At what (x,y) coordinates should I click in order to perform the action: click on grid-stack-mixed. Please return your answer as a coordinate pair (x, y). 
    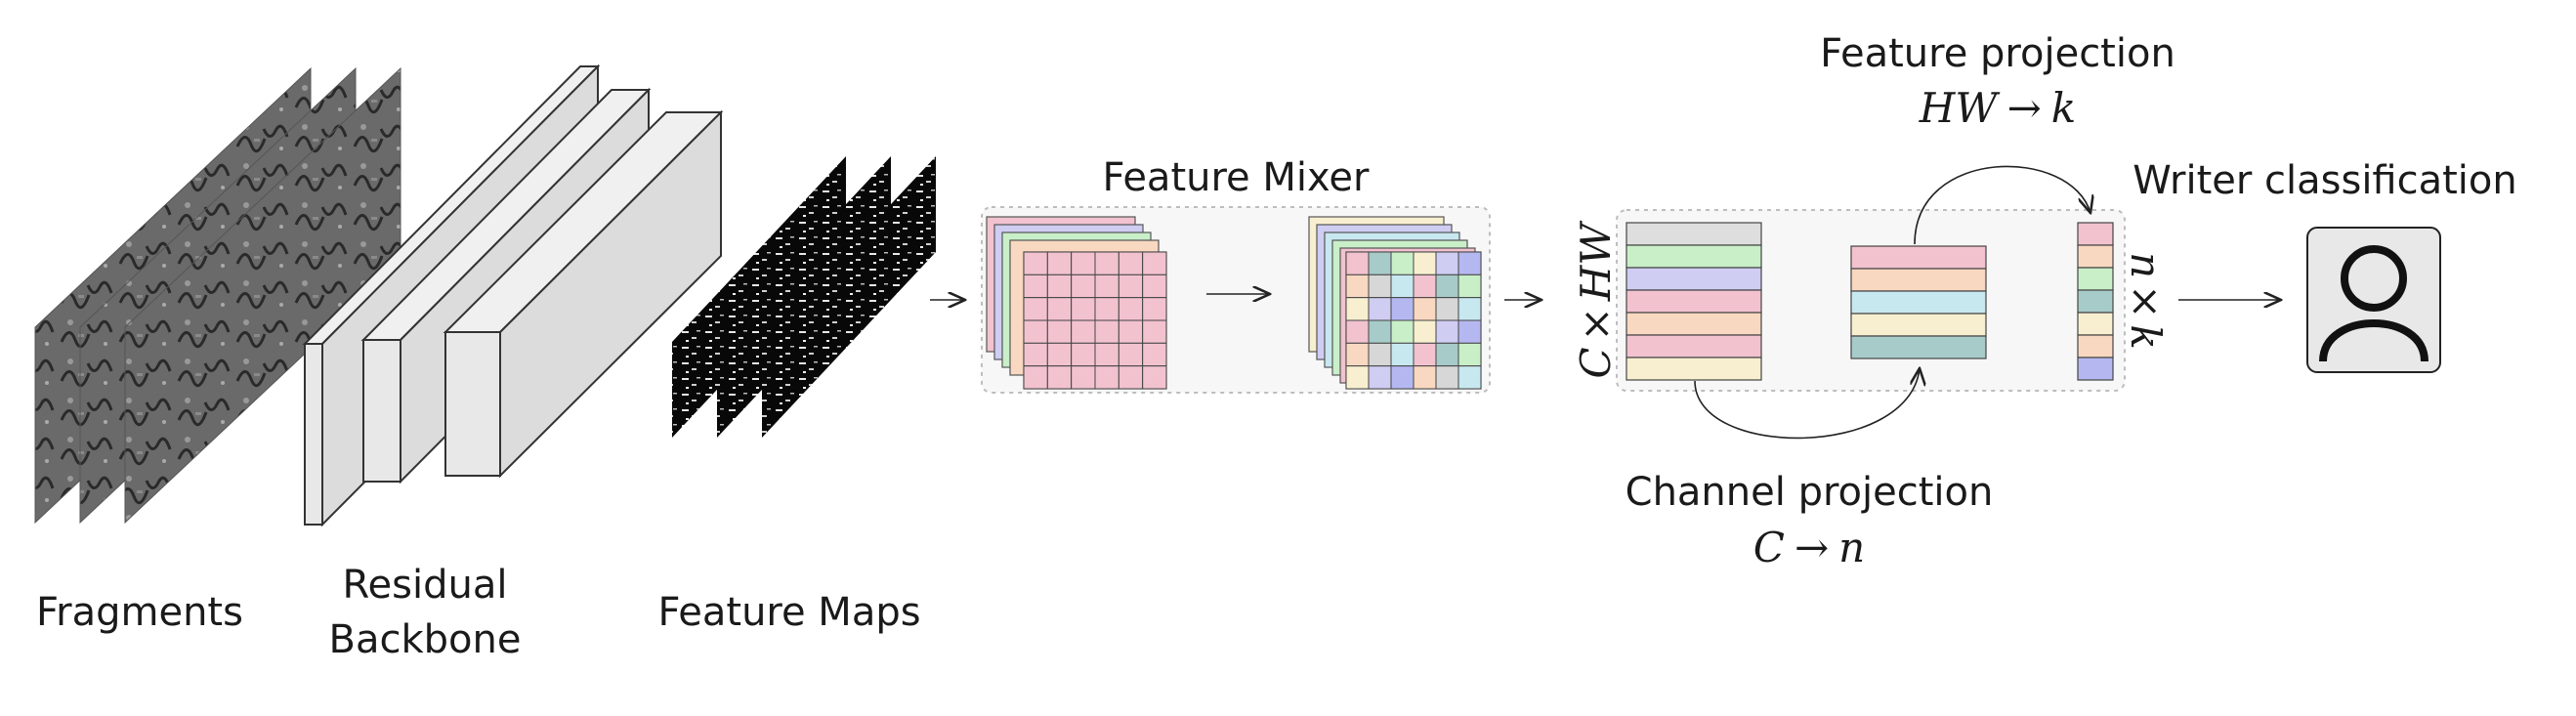
    Looking at the image, I should click on (1395, 303).